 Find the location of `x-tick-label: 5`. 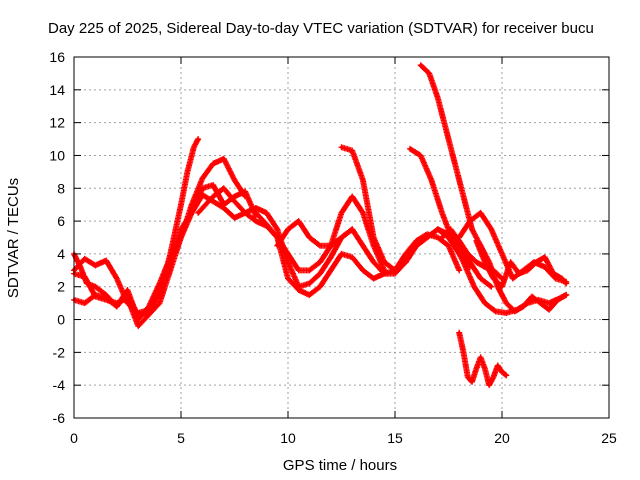

x-tick-label: 5 is located at coordinates (181, 438).